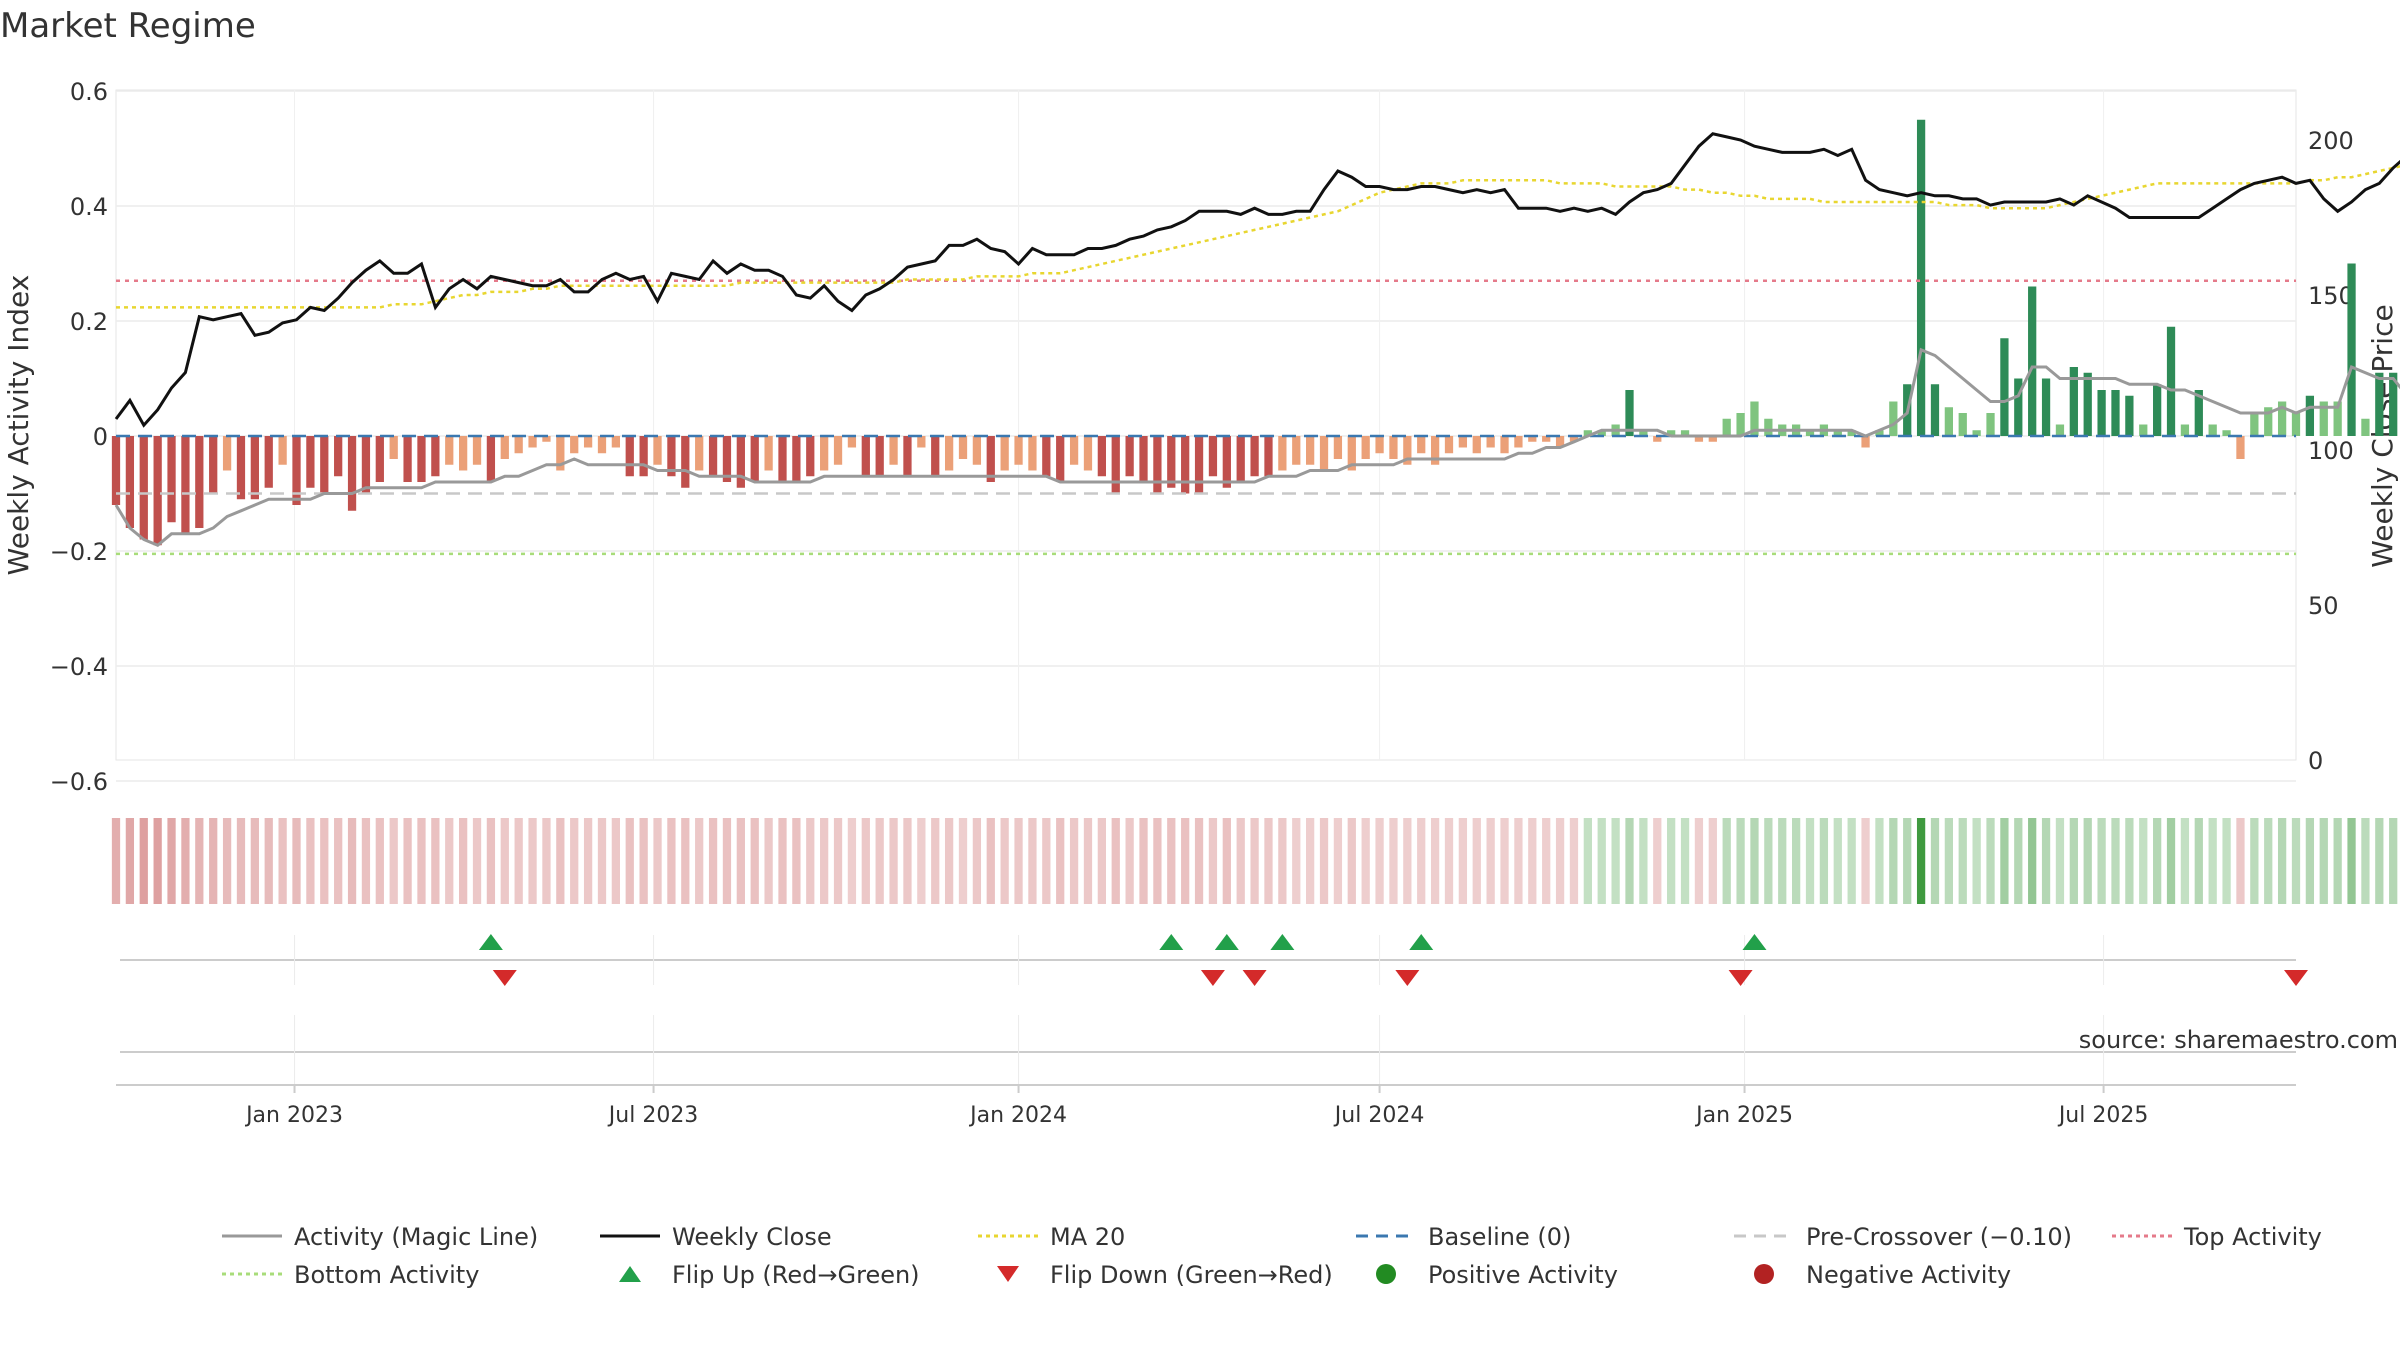  I want to click on y-tick-label-right: 0, so click(2315, 761).